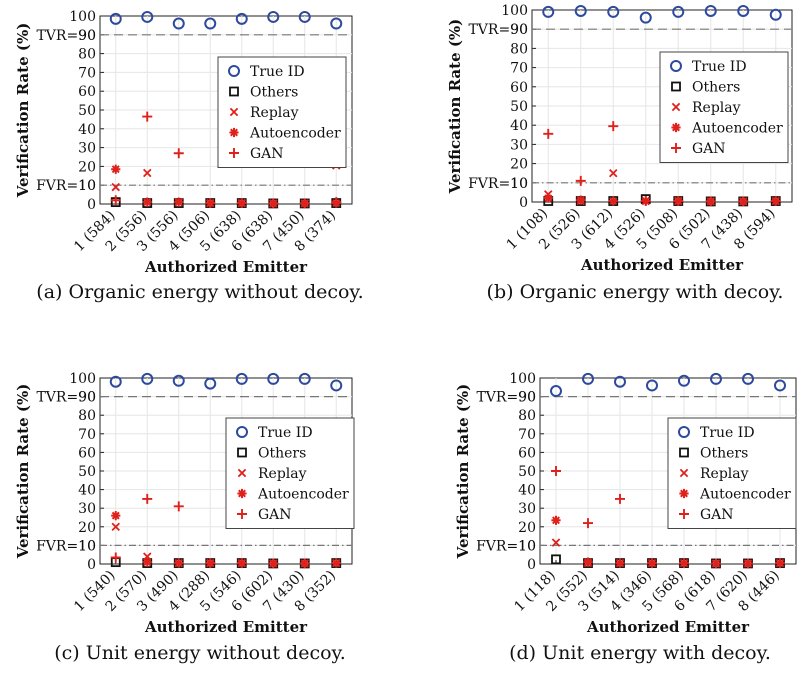 Image resolution: width=809 pixels, height=675 pixels. I want to click on ref-line-label: FVR=10, so click(498, 184).